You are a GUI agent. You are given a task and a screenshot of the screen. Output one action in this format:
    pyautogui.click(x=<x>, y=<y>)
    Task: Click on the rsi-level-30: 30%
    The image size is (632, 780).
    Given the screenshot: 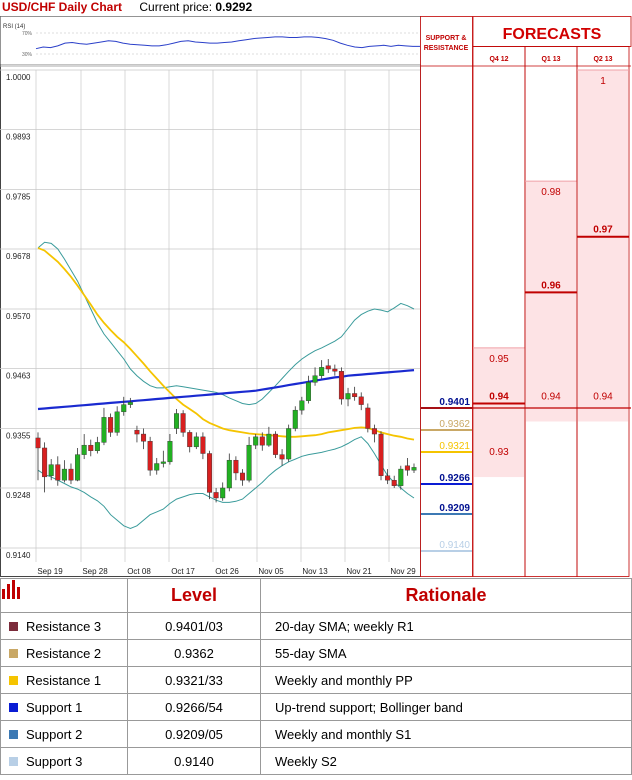 What is the action you would take?
    pyautogui.click(x=27, y=55)
    